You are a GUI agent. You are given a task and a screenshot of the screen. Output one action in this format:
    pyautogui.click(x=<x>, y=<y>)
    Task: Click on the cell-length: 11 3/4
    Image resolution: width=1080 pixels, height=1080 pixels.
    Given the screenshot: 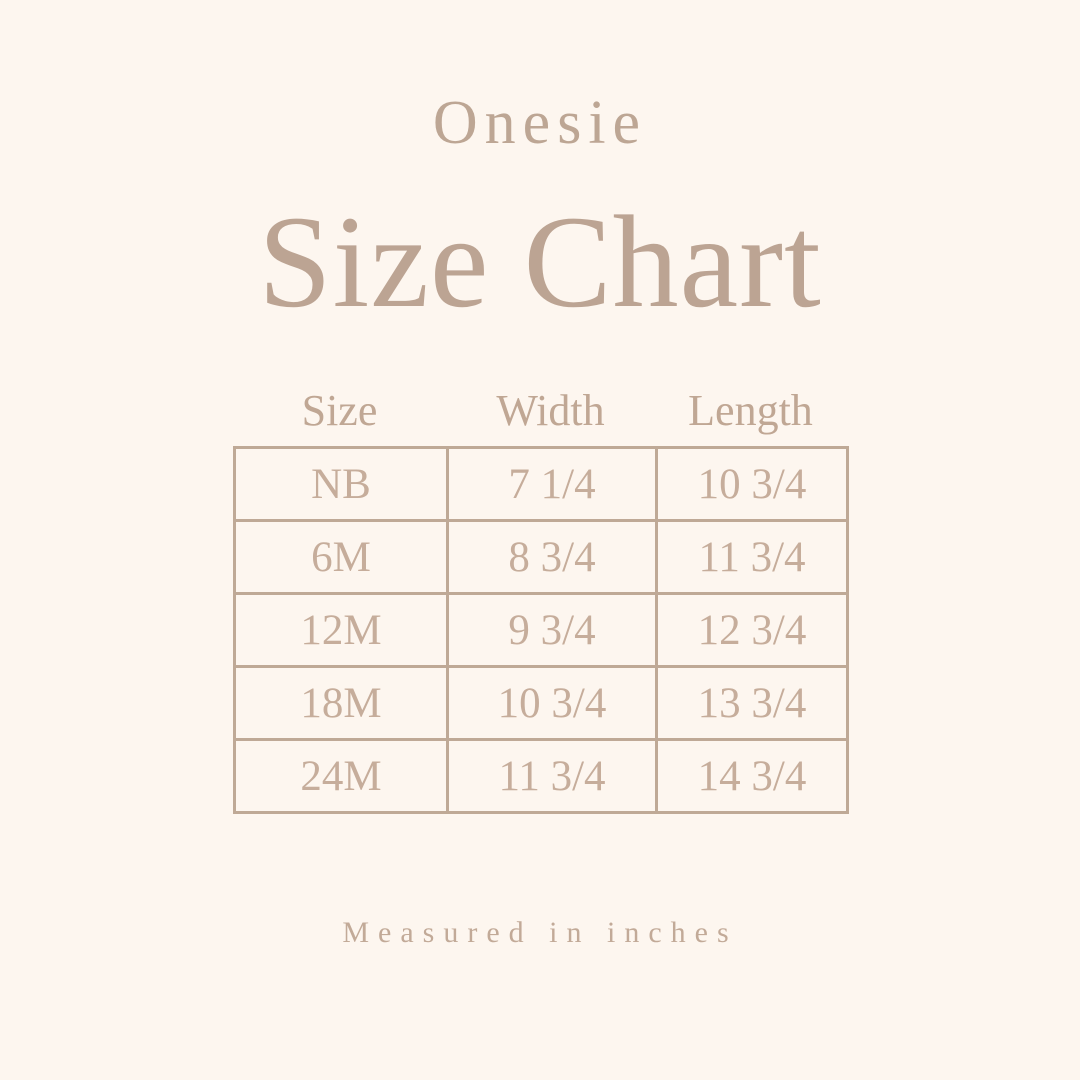 What is the action you would take?
    pyautogui.click(x=752, y=557)
    